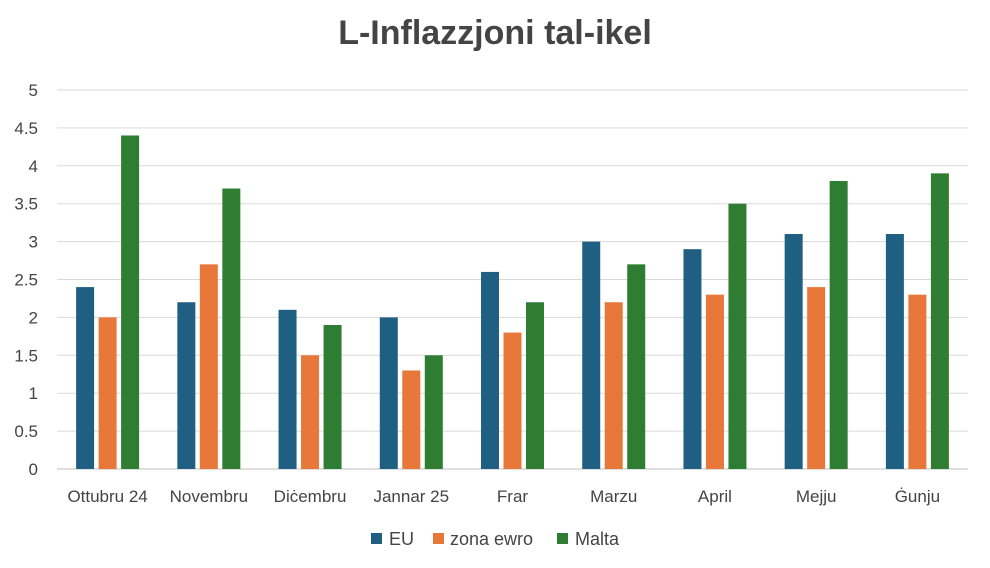 Image resolution: width=990 pixels, height=568 pixels. I want to click on y-tick-label: 4.5, so click(26, 128).